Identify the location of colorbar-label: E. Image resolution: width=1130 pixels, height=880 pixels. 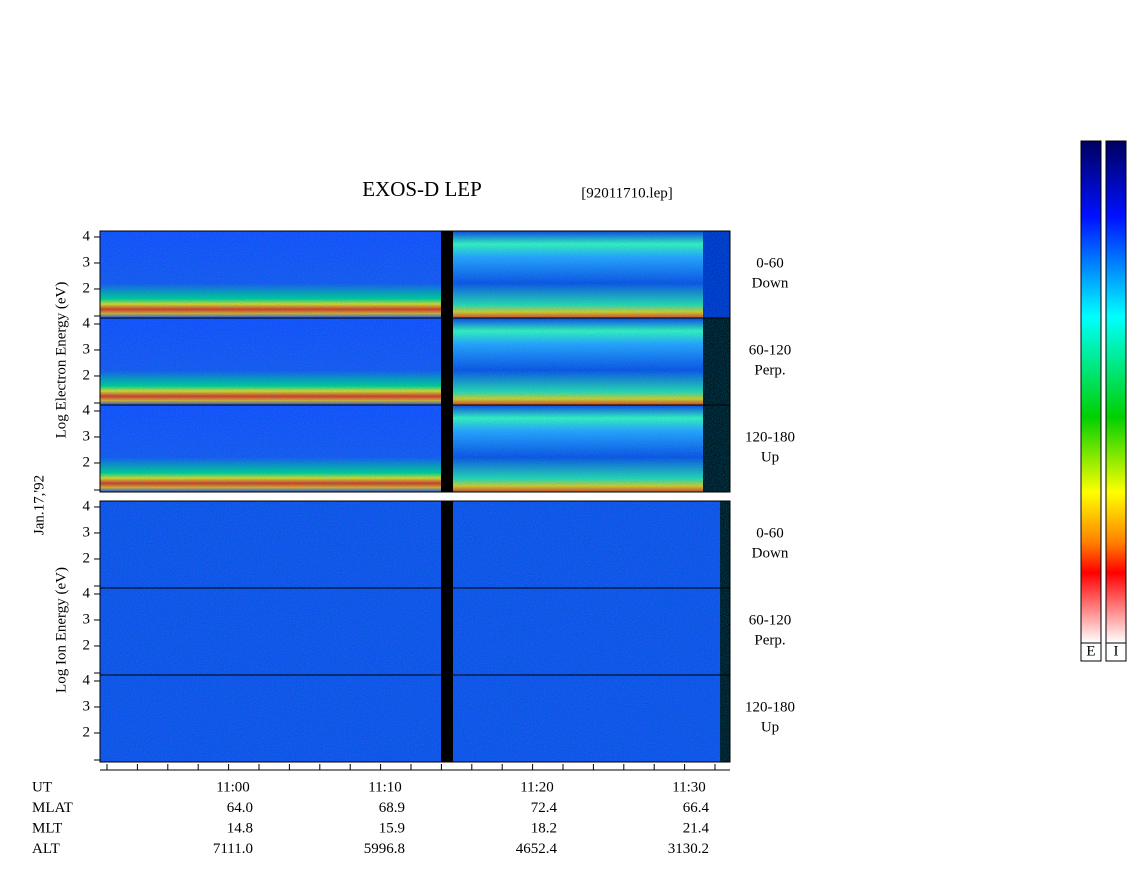
(1090, 651).